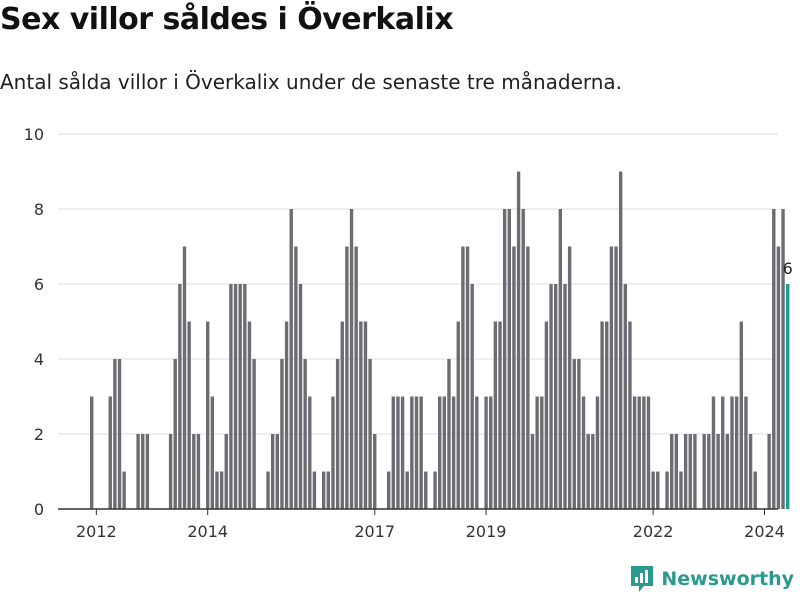 This screenshot has height=600, width=800. Describe the element at coordinates (374, 531) in the screenshot. I see `x-tick-label: 2017` at that location.